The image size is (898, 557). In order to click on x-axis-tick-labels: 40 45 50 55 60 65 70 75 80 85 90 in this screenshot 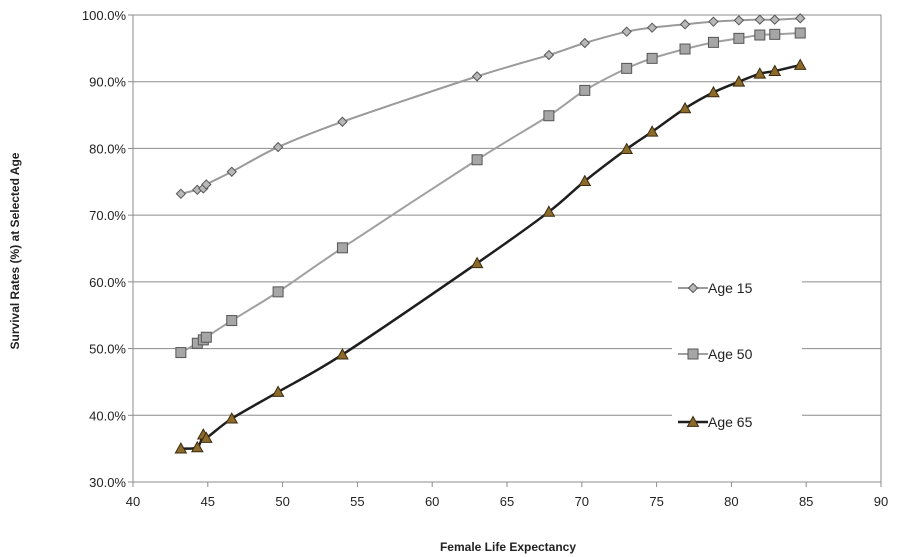, I will do `click(507, 501)`.